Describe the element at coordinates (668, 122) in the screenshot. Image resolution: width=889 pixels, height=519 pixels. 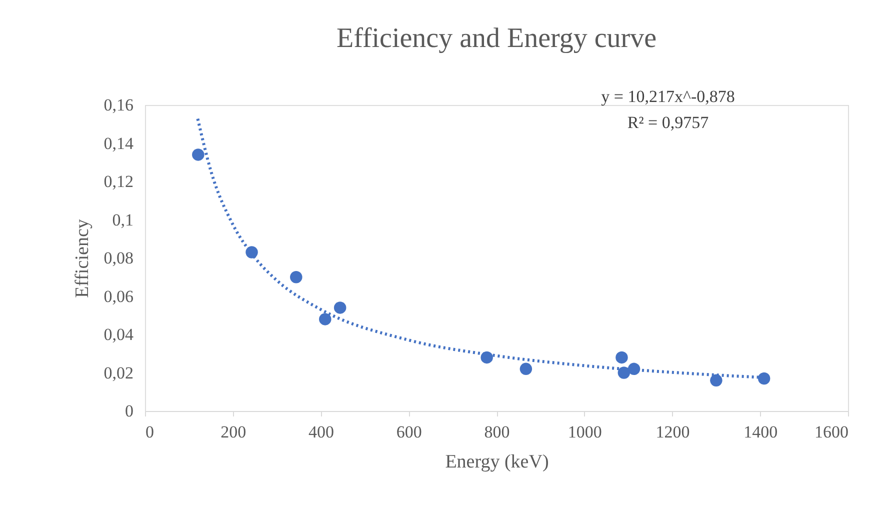
I see `annotation: R² = 0,9757` at that location.